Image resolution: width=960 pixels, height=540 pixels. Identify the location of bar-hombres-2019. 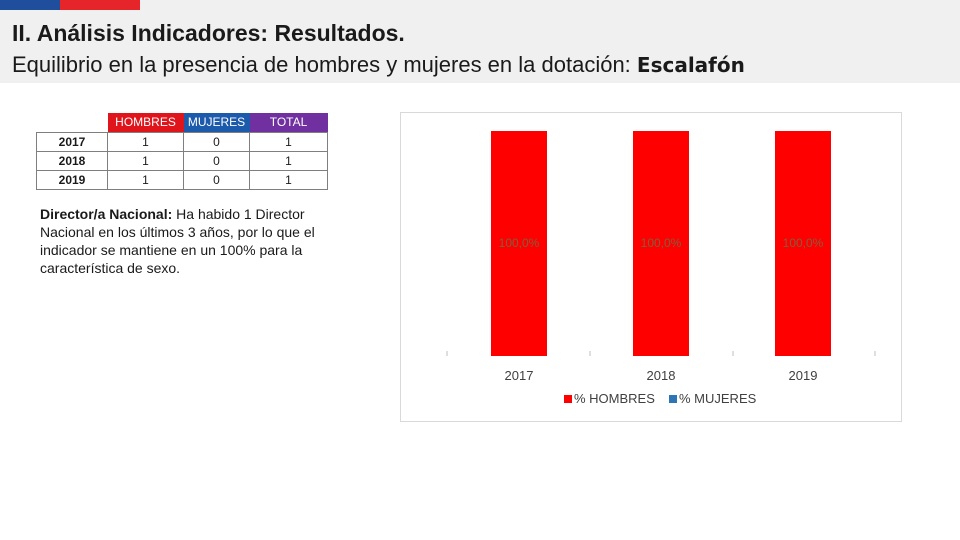
(803, 243).